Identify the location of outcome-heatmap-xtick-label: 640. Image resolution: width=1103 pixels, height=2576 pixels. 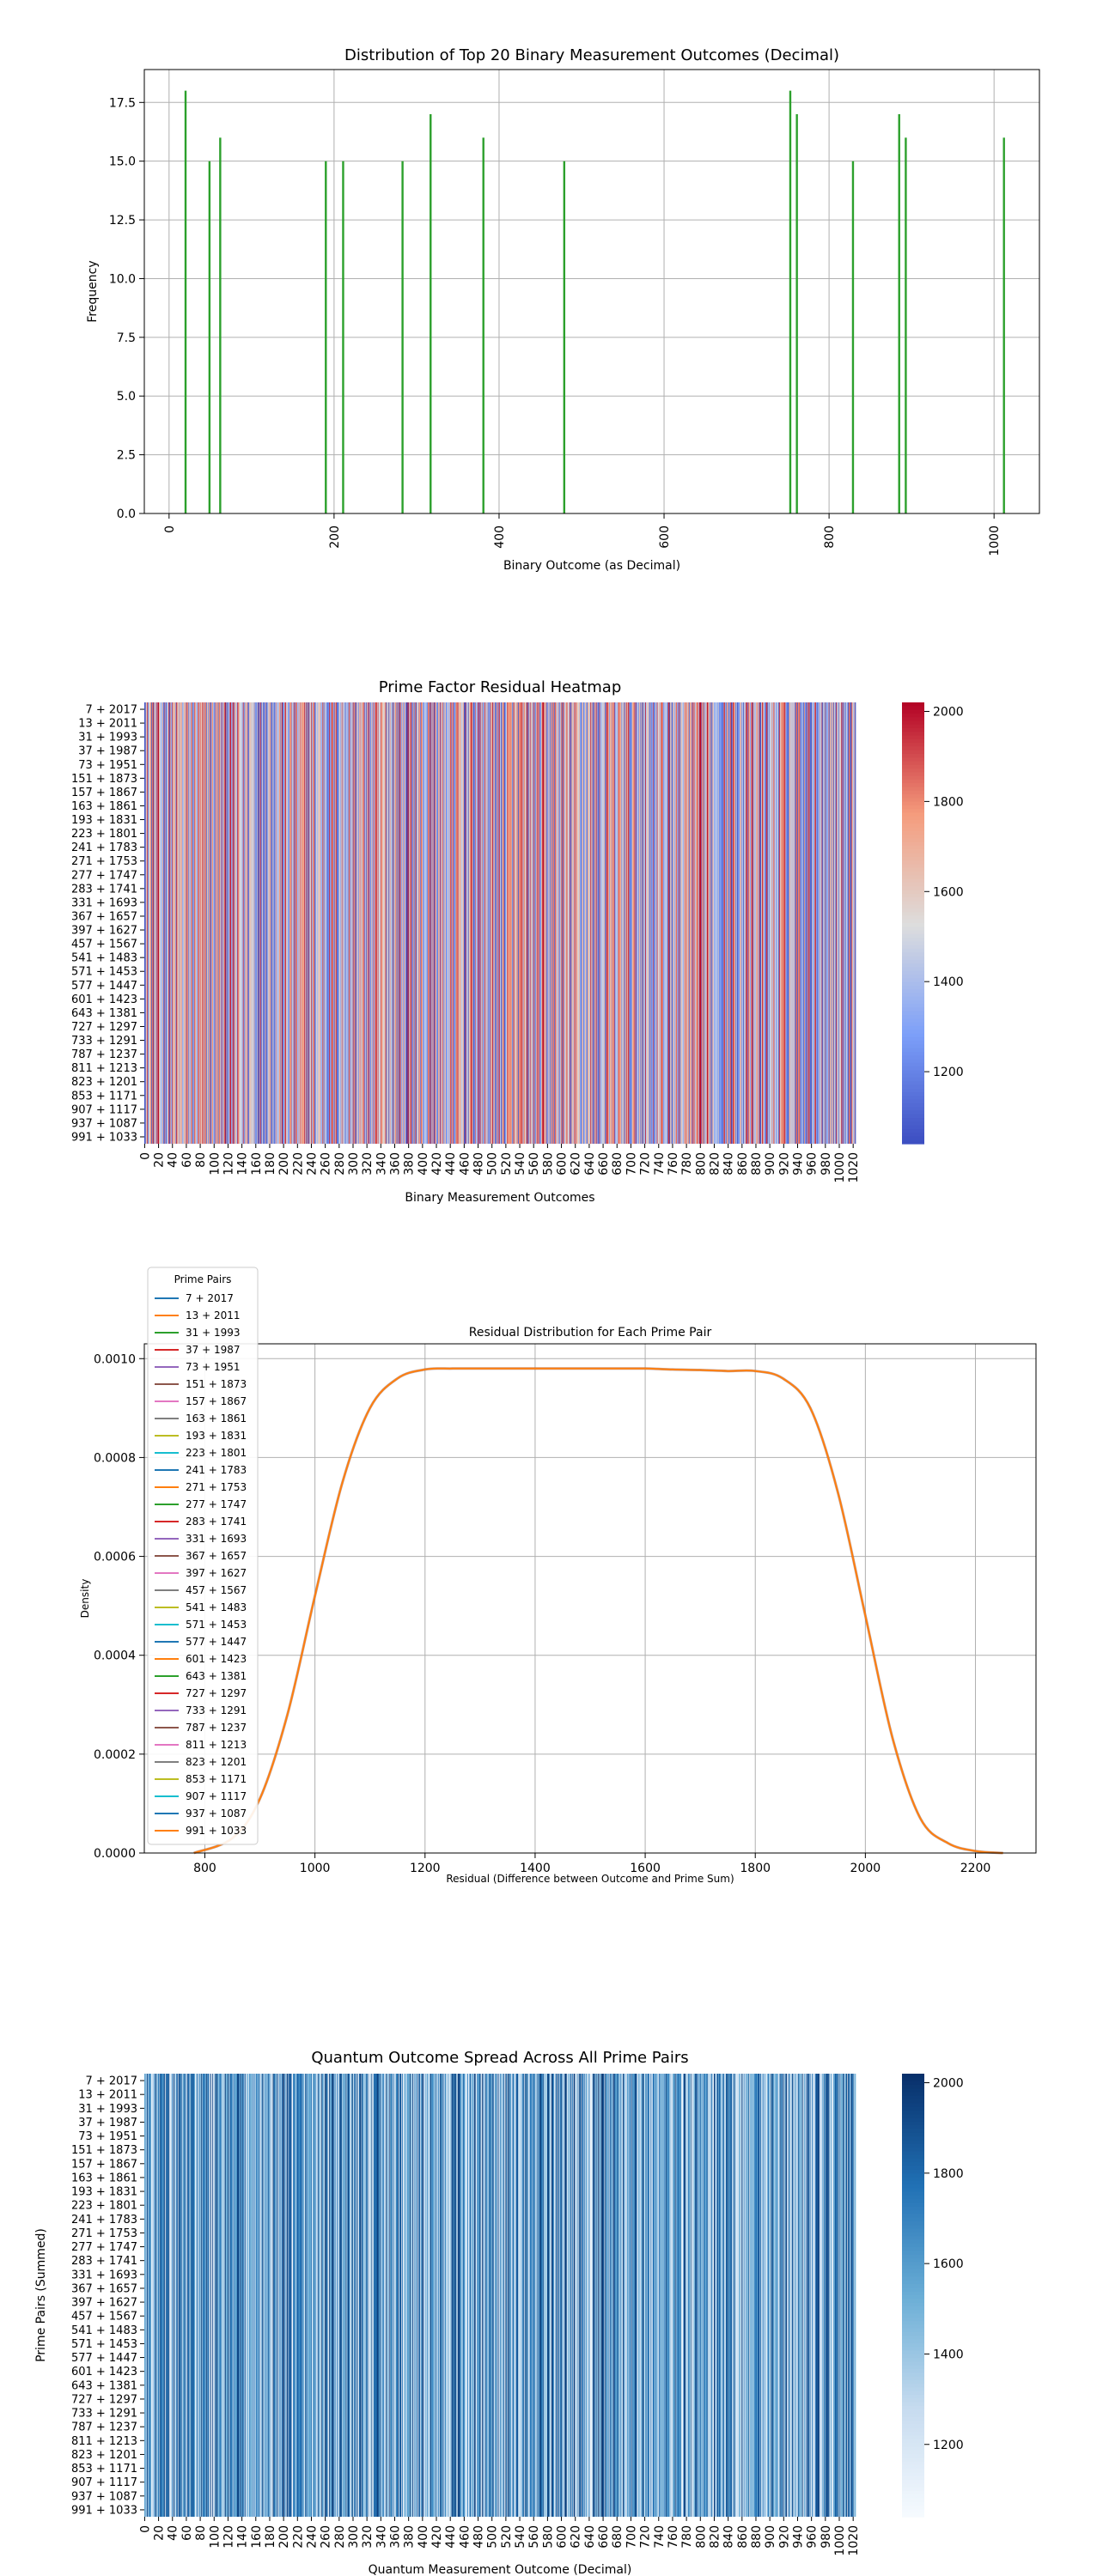
(590, 2537).